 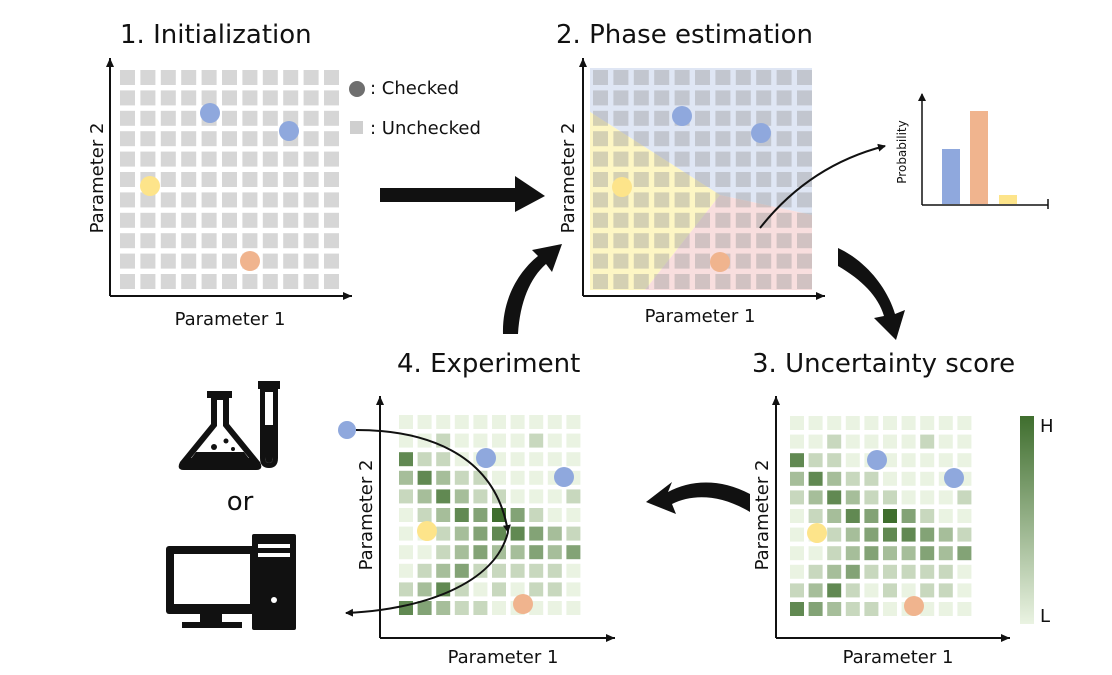 I want to click on arrow-to-uncertainty, so click(x=871, y=294).